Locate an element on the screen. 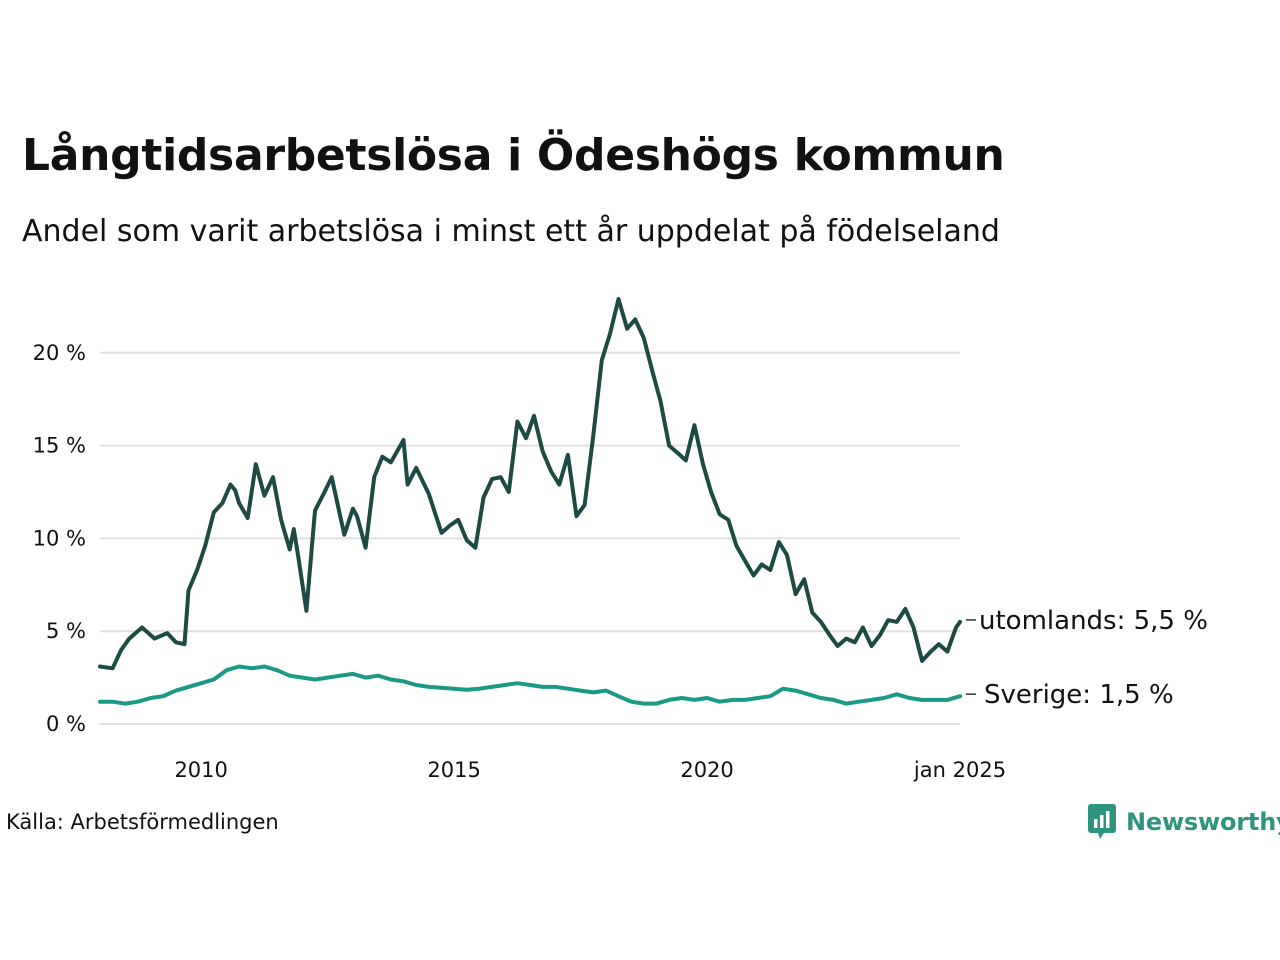 Image resolution: width=1280 pixels, height=960 pixels. newsworthy-logo: Newsworthy is located at coordinates (1184, 822).